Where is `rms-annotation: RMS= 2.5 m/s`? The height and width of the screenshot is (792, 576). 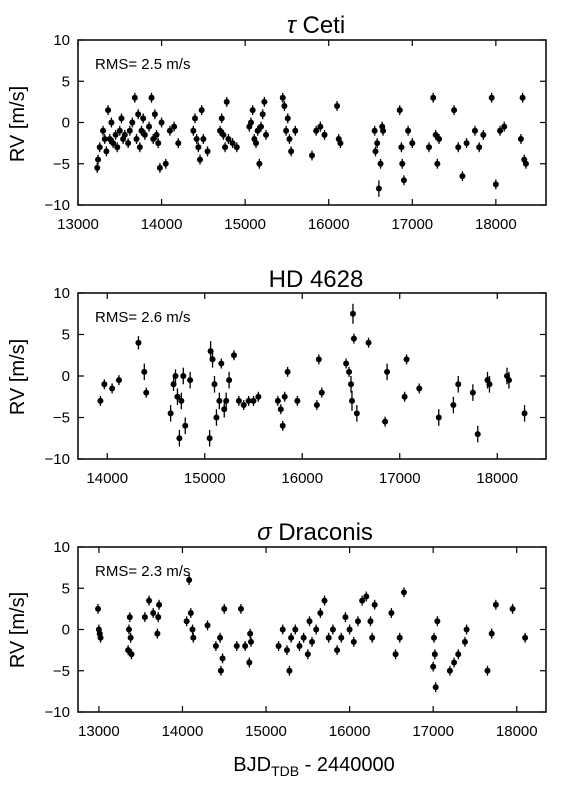
rms-annotation: RMS= 2.5 m/s is located at coordinates (142, 64).